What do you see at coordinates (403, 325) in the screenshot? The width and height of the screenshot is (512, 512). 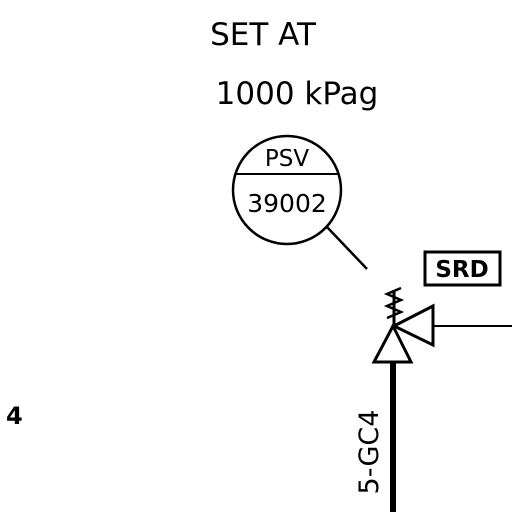 I see `relief-valve-symbol` at bounding box center [403, 325].